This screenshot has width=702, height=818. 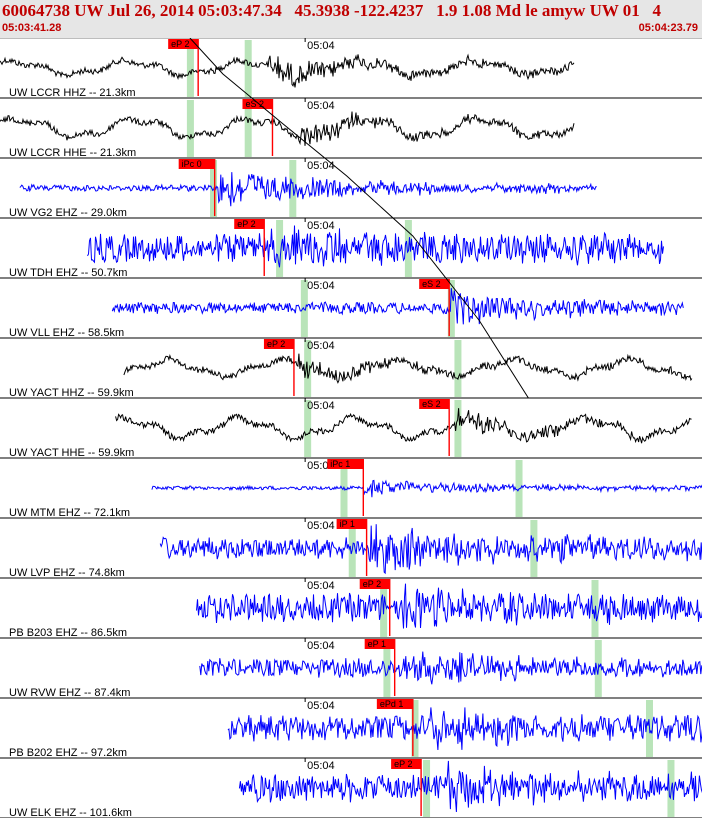 What do you see at coordinates (72, 93) in the screenshot?
I see `station-label: UW LCCR HHZ -- 21.3km` at bounding box center [72, 93].